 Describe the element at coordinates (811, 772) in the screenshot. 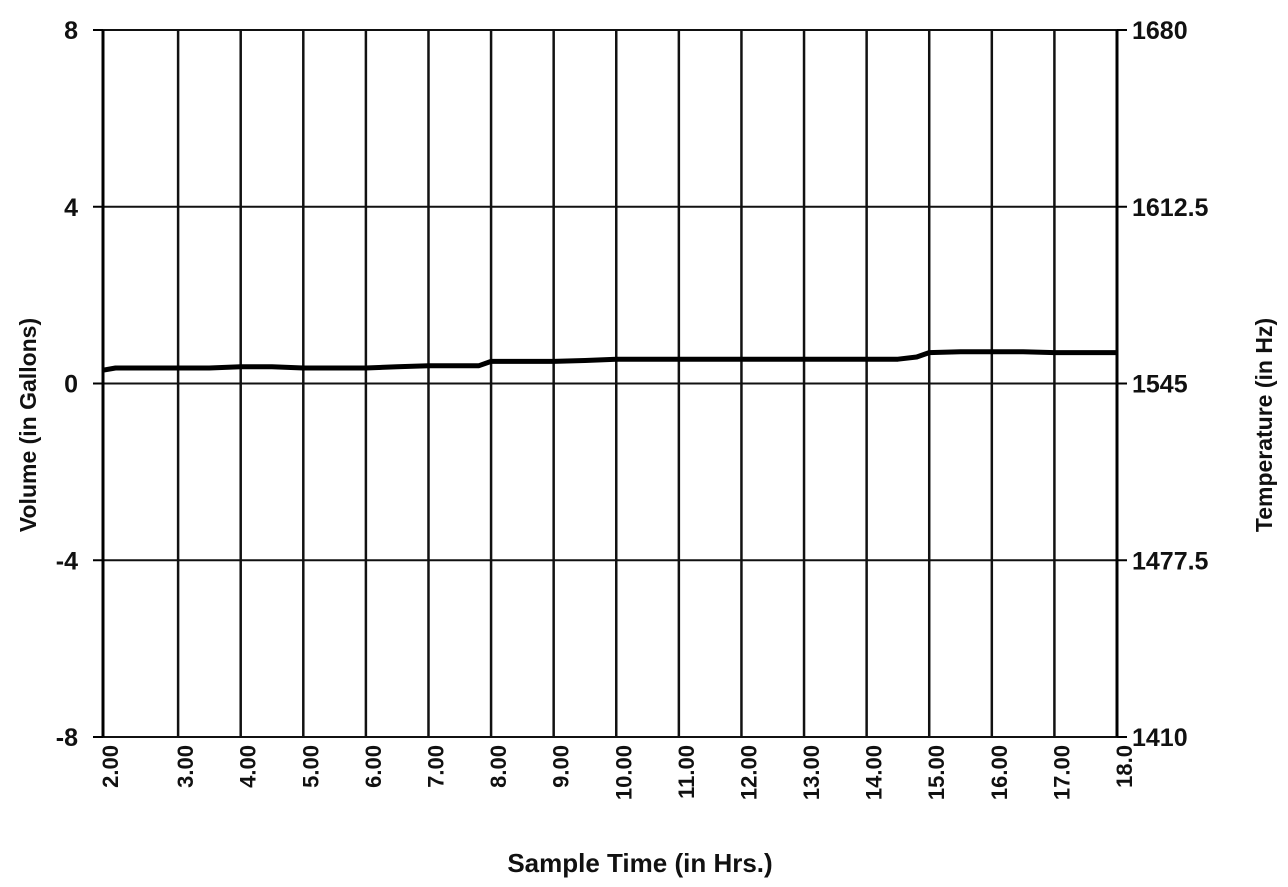

I see `x-tick-label: 13.00` at that location.